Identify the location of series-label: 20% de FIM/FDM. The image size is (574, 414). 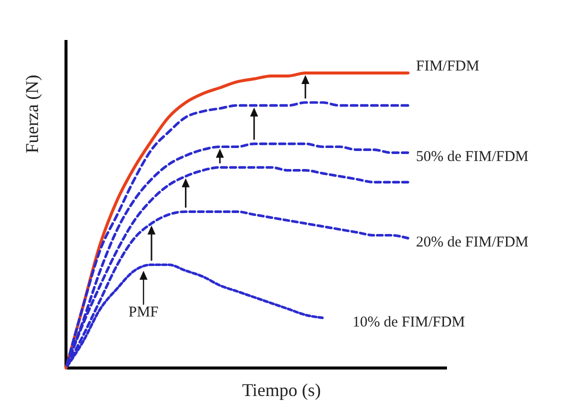
(472, 242).